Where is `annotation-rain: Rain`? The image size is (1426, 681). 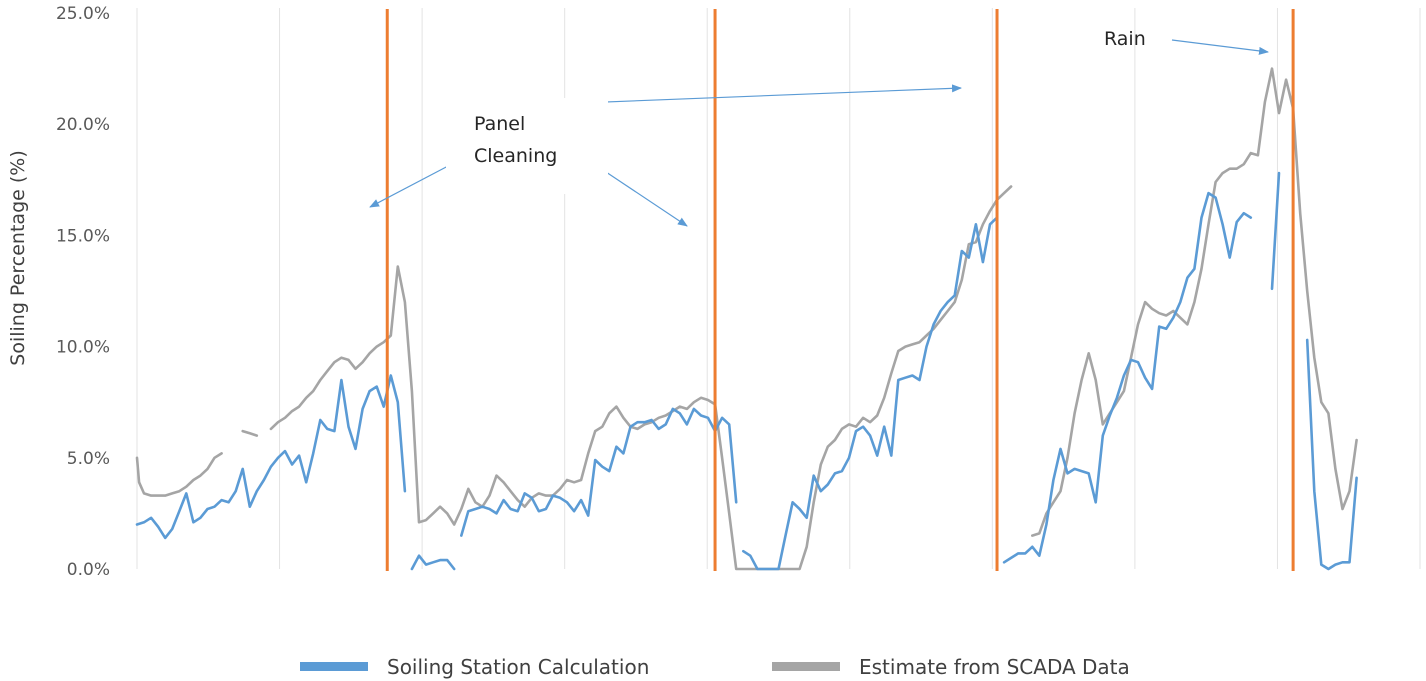 annotation-rain: Rain is located at coordinates (1186, 41).